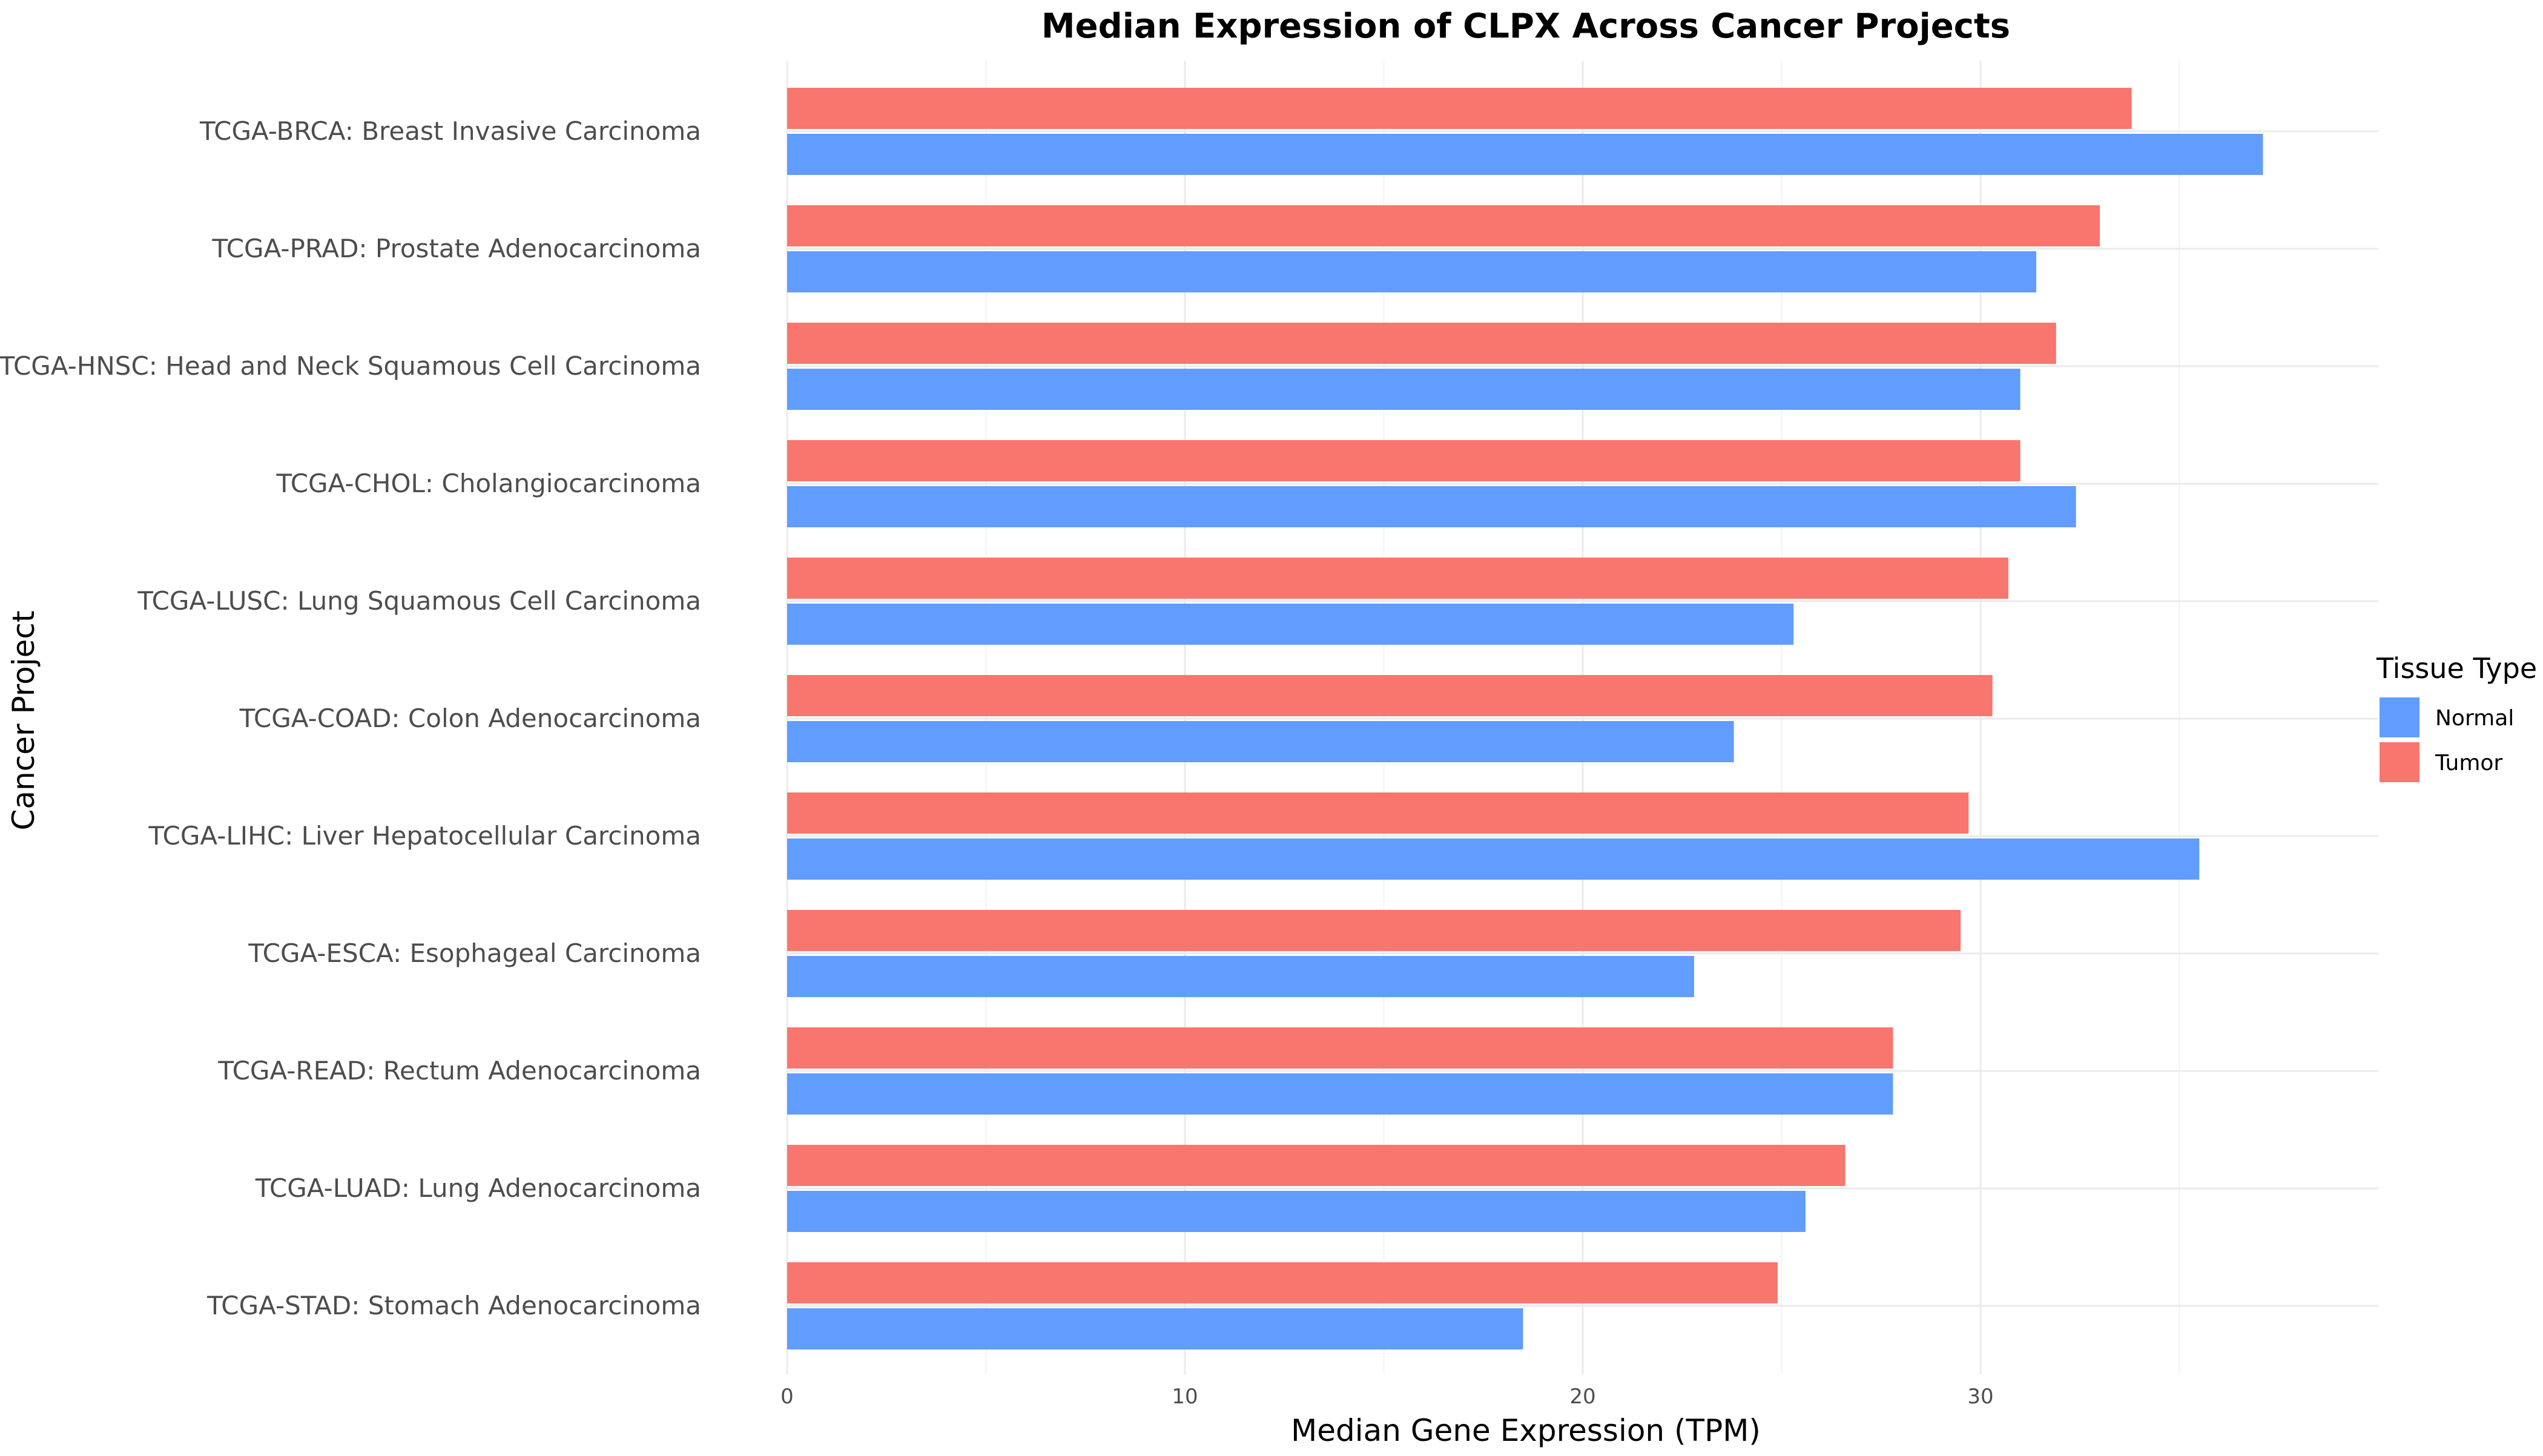 The image size is (2543, 1456). Describe the element at coordinates (1185, 1397) in the screenshot. I see `x-tick-label: 10` at that location.